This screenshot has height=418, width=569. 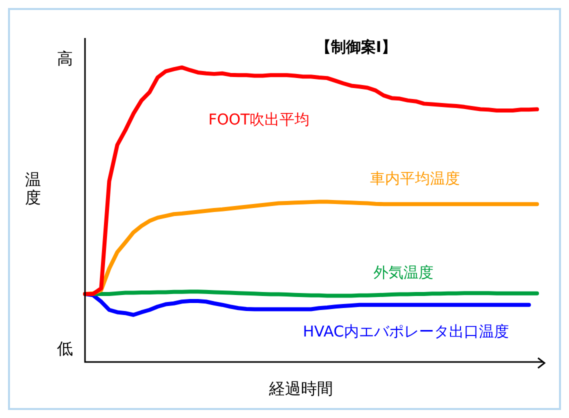 What do you see at coordinates (65, 348) in the screenshot?
I see `text: 低` at bounding box center [65, 348].